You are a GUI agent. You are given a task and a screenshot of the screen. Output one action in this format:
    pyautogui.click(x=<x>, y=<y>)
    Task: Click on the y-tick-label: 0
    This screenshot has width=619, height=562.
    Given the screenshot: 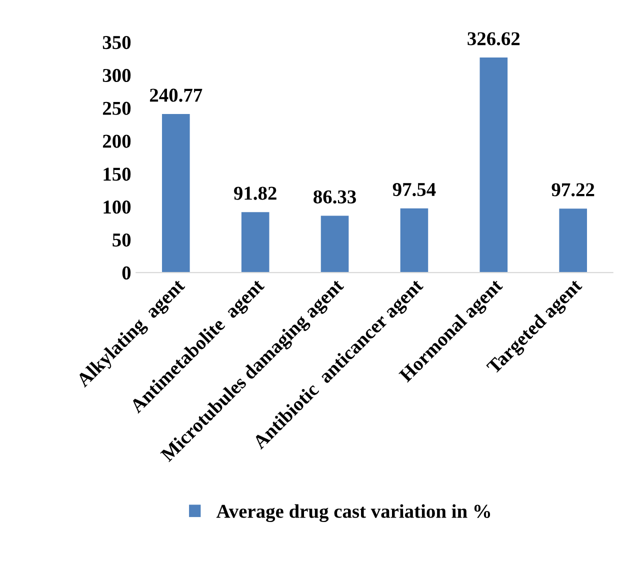 What is the action you would take?
    pyautogui.click(x=126, y=273)
    